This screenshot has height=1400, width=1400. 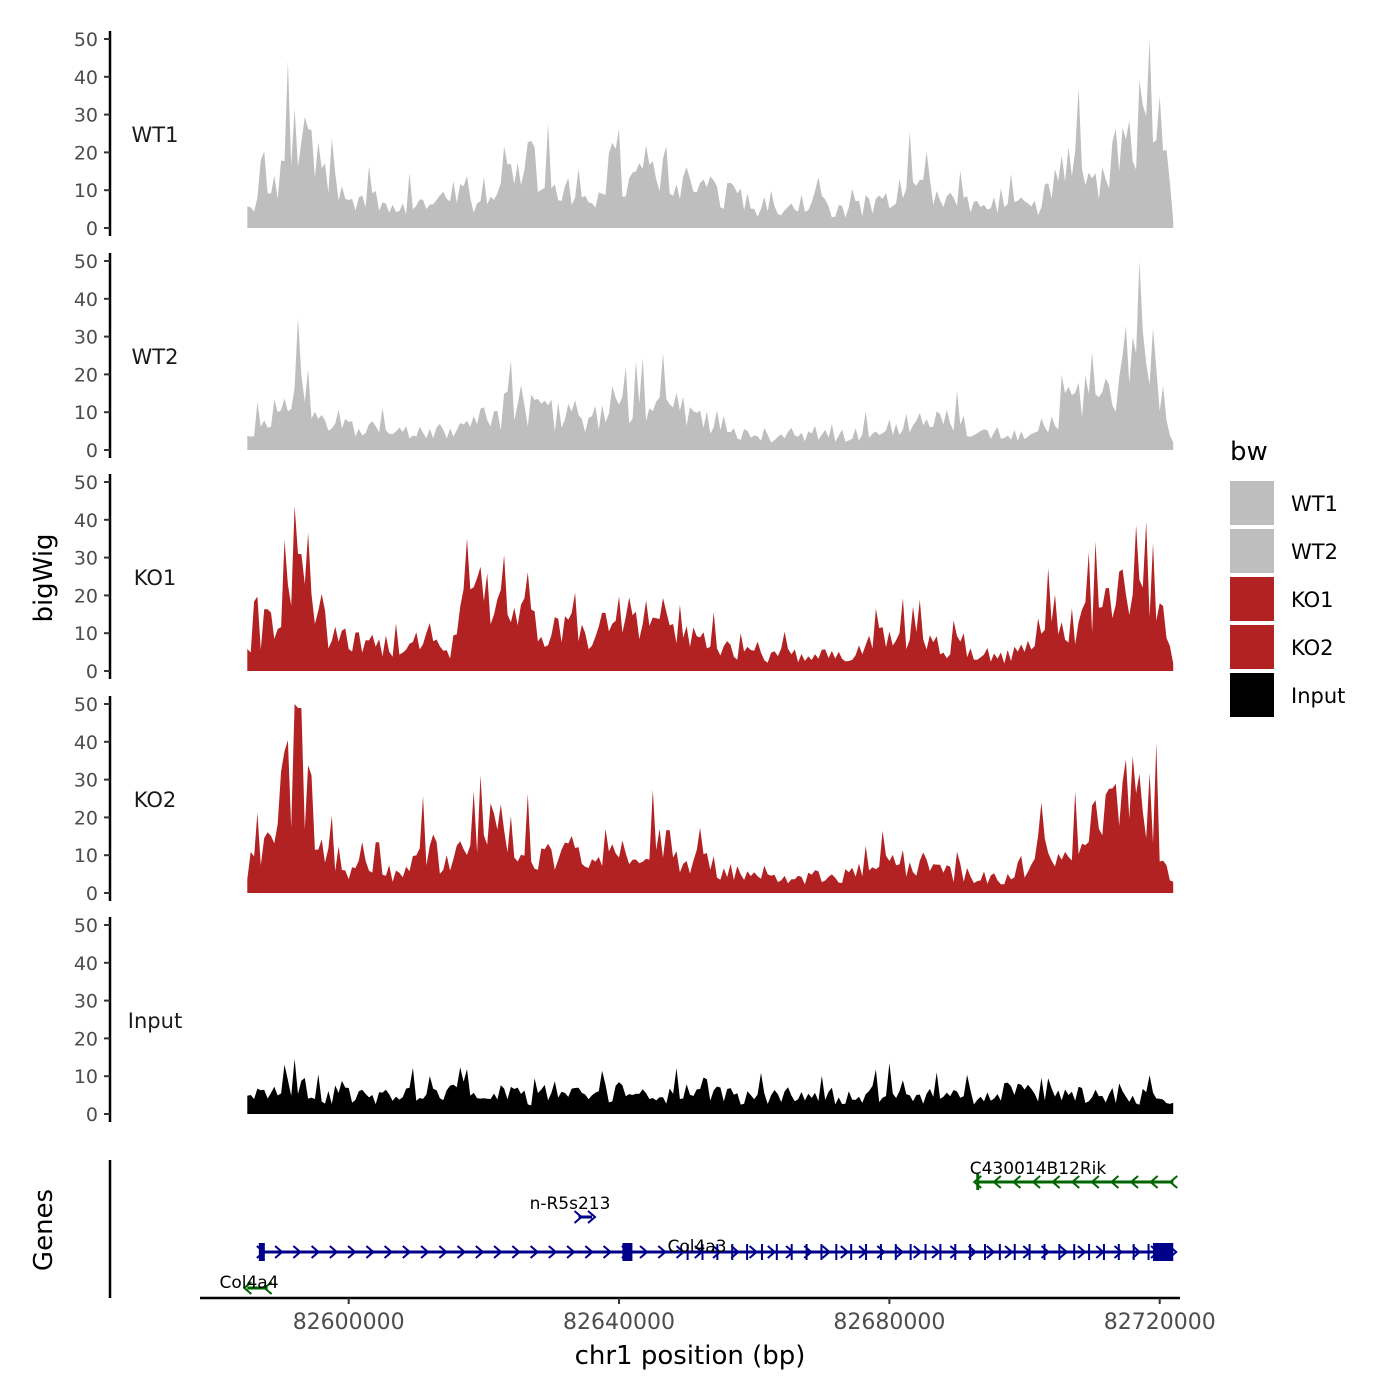 What do you see at coordinates (1038, 1169) in the screenshot?
I see `gene-label: C430014B12Rik` at bounding box center [1038, 1169].